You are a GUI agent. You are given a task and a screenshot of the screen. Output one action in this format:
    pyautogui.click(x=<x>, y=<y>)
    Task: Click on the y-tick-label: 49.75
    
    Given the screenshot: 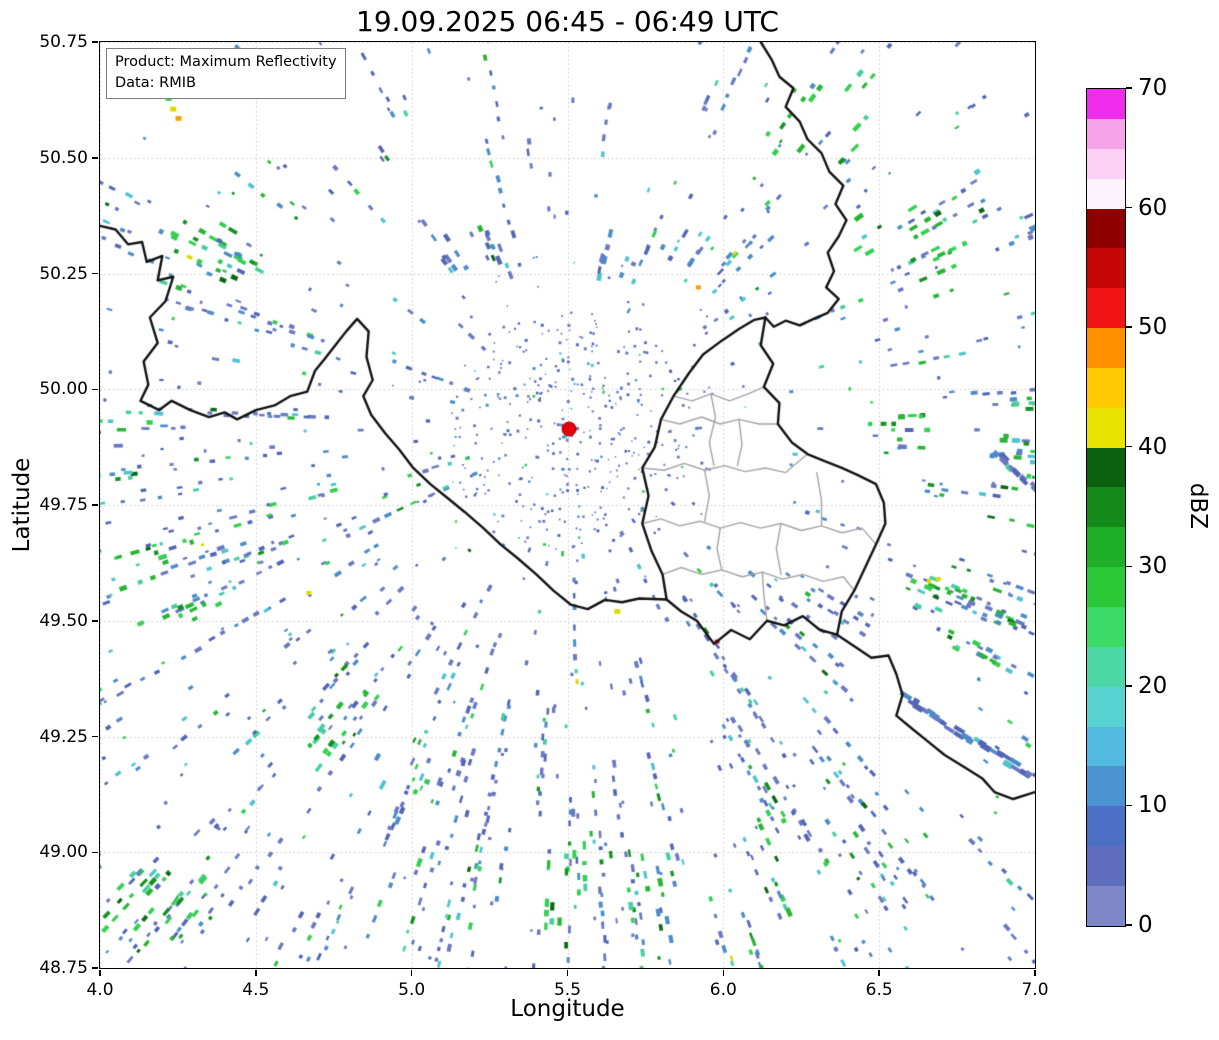 What is the action you would take?
    pyautogui.click(x=63, y=505)
    